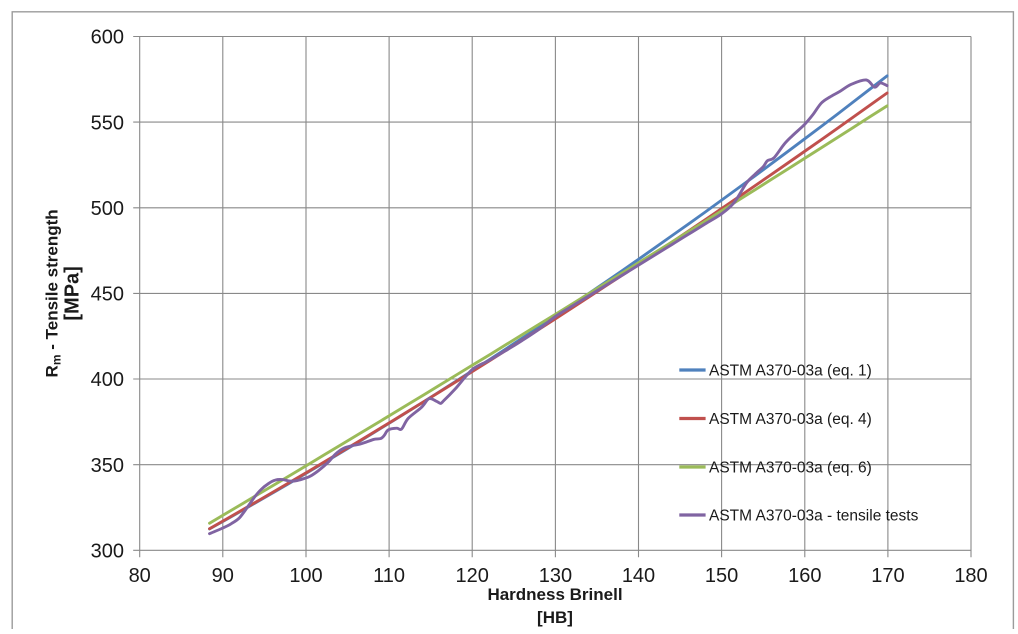 The width and height of the screenshot is (1018, 634). What do you see at coordinates (107, 123) in the screenshot?
I see `svg-text: 550` at bounding box center [107, 123].